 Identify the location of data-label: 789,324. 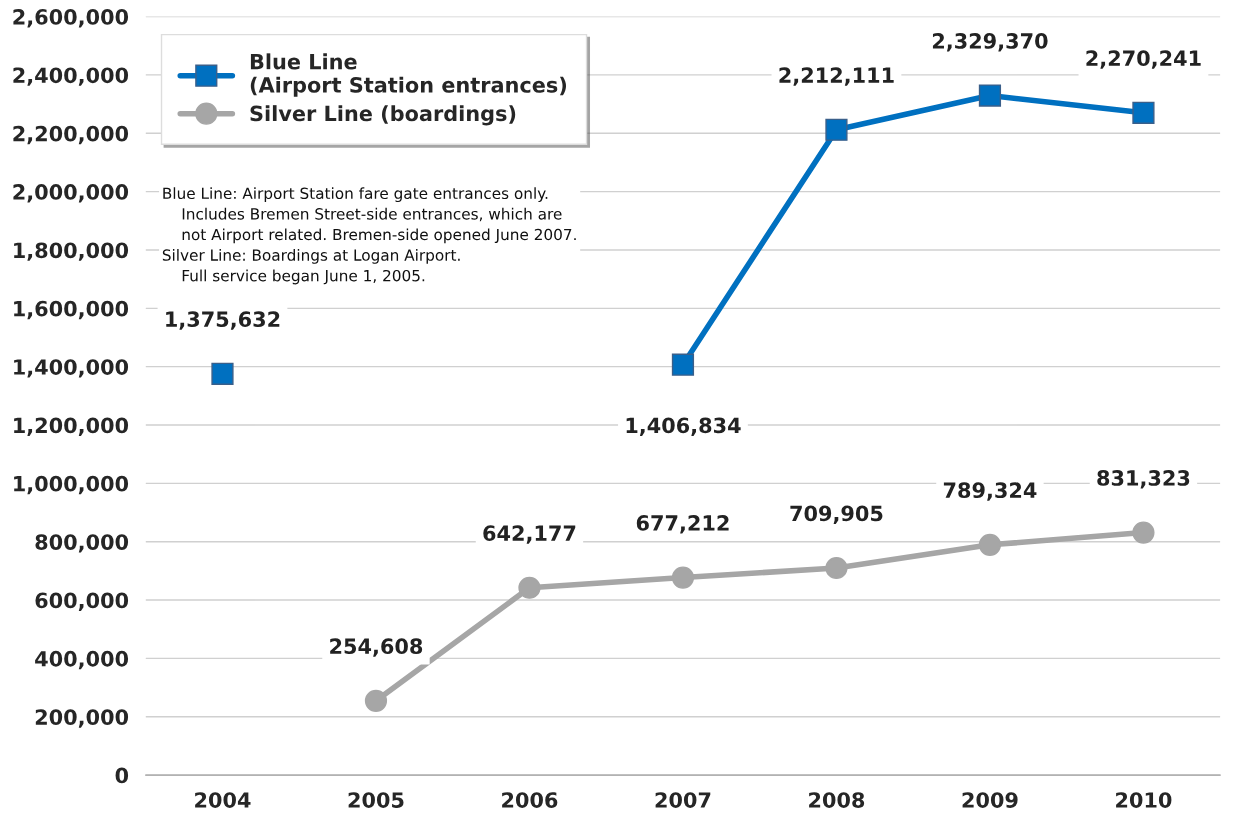
(990, 491).